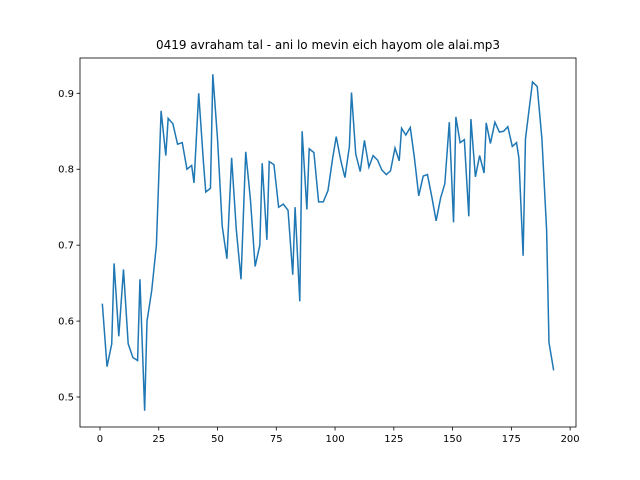 The height and width of the screenshot is (480, 640). I want to click on y-tick-label: 0.7, so click(66, 246).